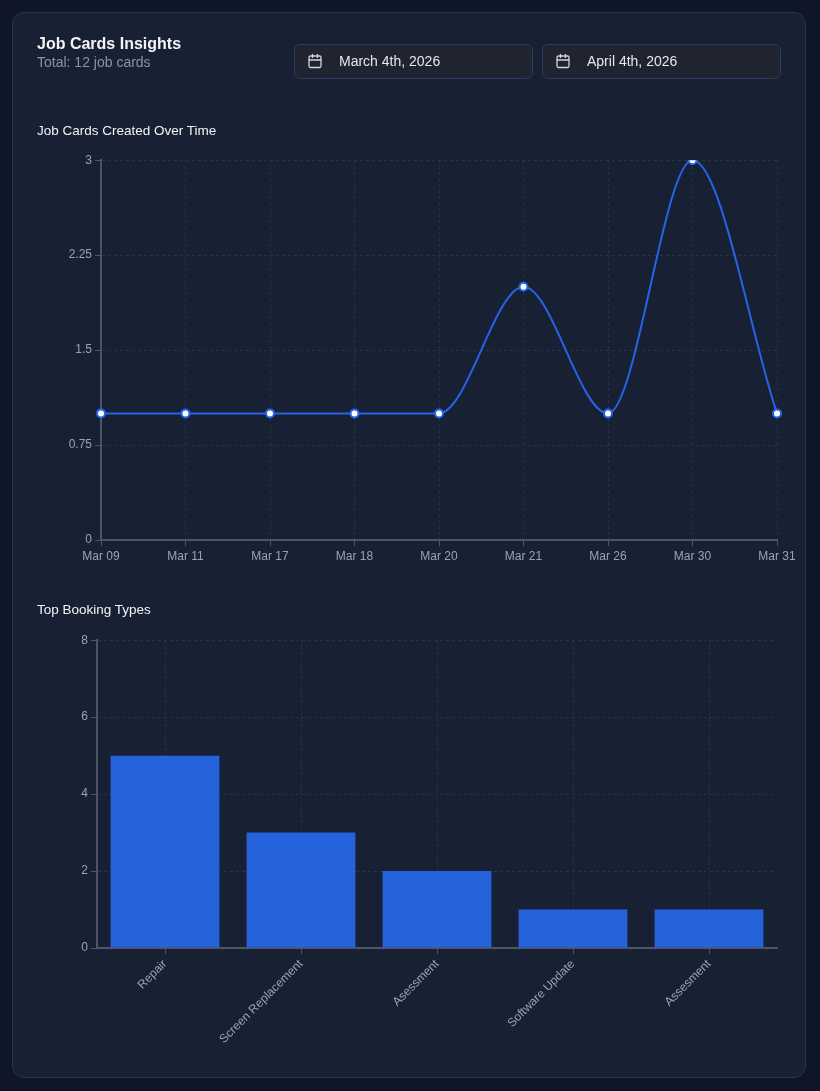 The height and width of the screenshot is (1091, 820). I want to click on y-tick-label: 2.25, so click(80, 254).